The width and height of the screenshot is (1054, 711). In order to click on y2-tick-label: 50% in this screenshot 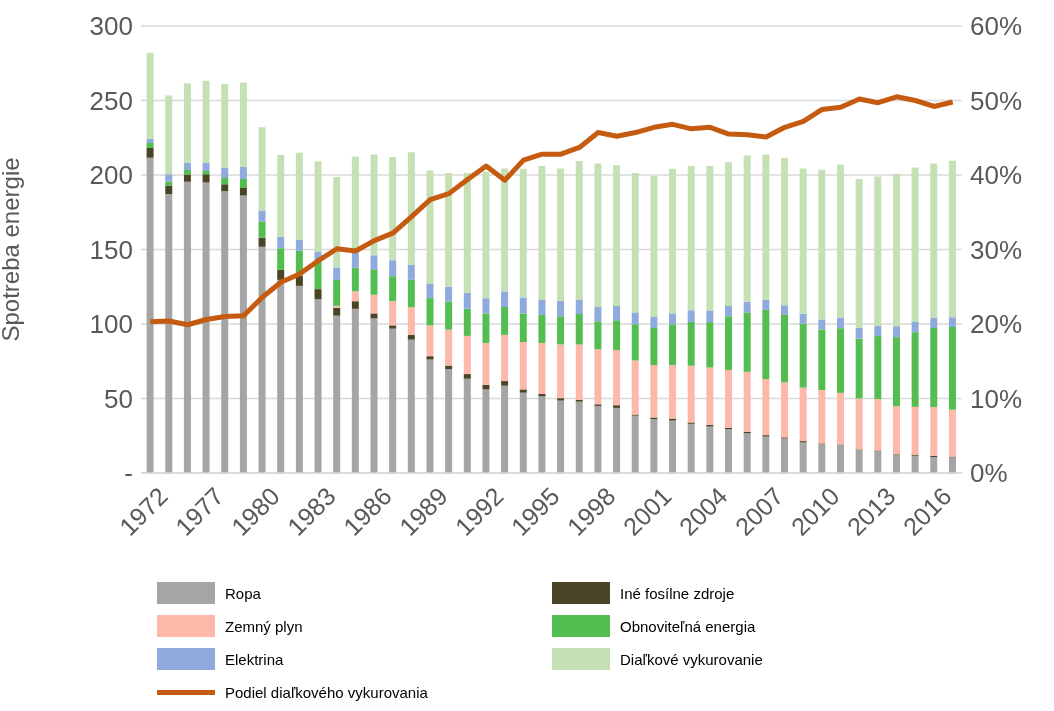, I will do `click(996, 100)`.